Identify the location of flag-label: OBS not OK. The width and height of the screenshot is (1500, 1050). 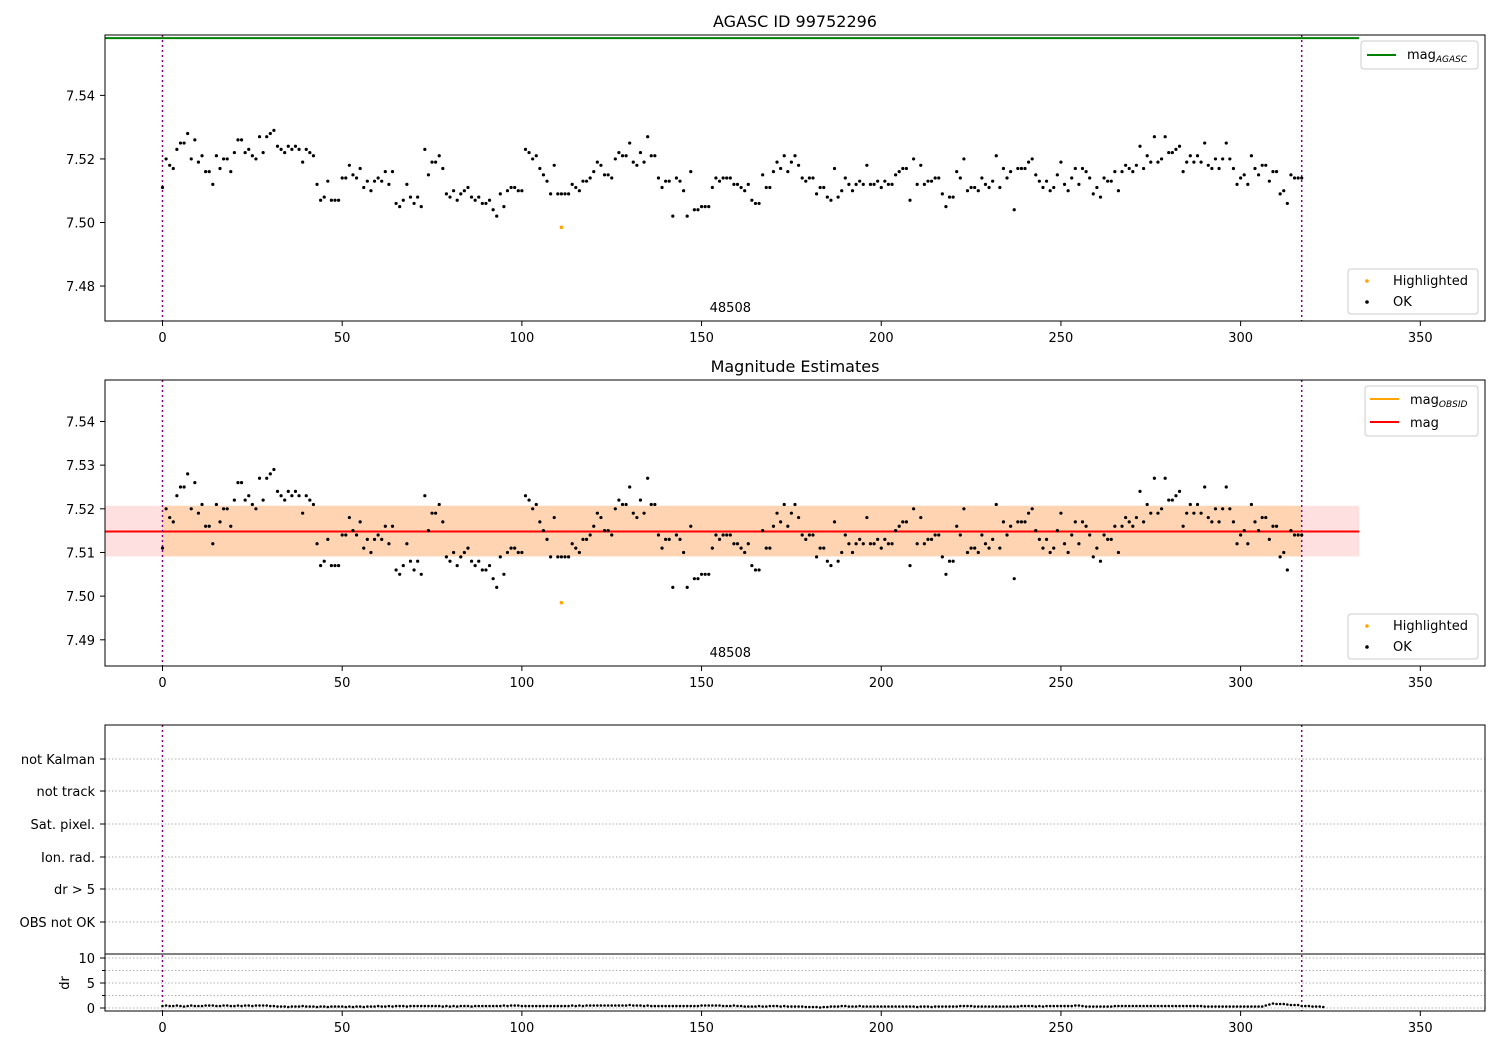
(58, 923).